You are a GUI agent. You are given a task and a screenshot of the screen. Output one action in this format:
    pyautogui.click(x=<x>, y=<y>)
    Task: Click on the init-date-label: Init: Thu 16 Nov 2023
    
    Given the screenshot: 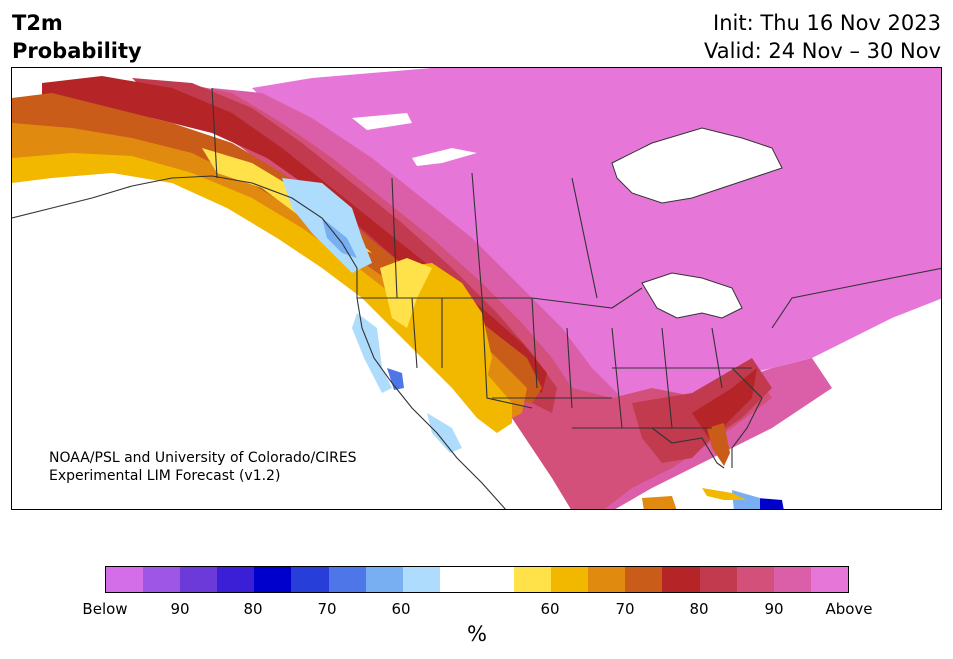 What is the action you would take?
    pyautogui.click(x=827, y=23)
    